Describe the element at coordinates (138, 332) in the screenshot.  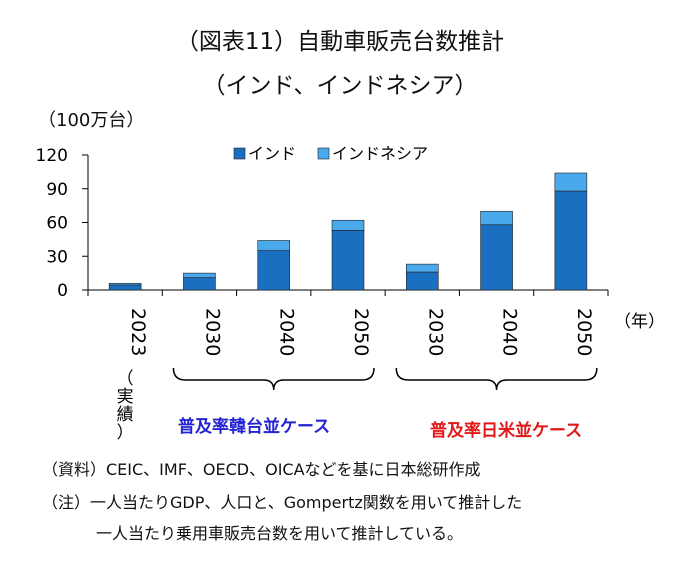
I see `x-category-label: 2023` at that location.